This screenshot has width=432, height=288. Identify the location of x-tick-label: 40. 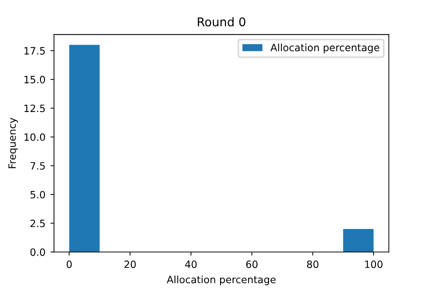
(191, 264).